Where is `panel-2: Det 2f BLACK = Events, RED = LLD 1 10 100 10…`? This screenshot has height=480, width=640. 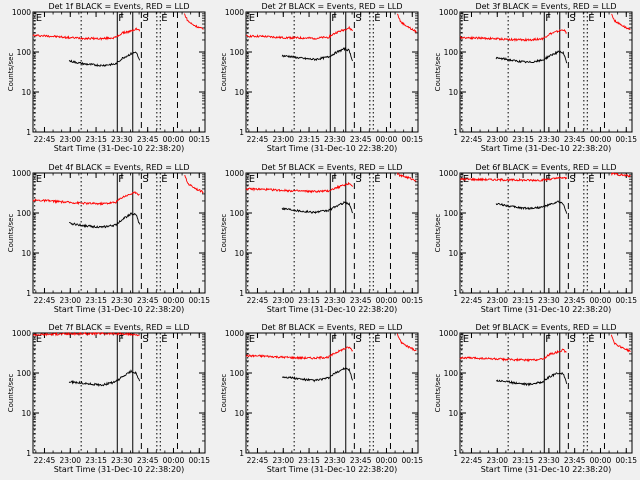 panel-2: Det 2f BLACK = Events, RED = LLD 1 10 100 10… is located at coordinates (321, 77).